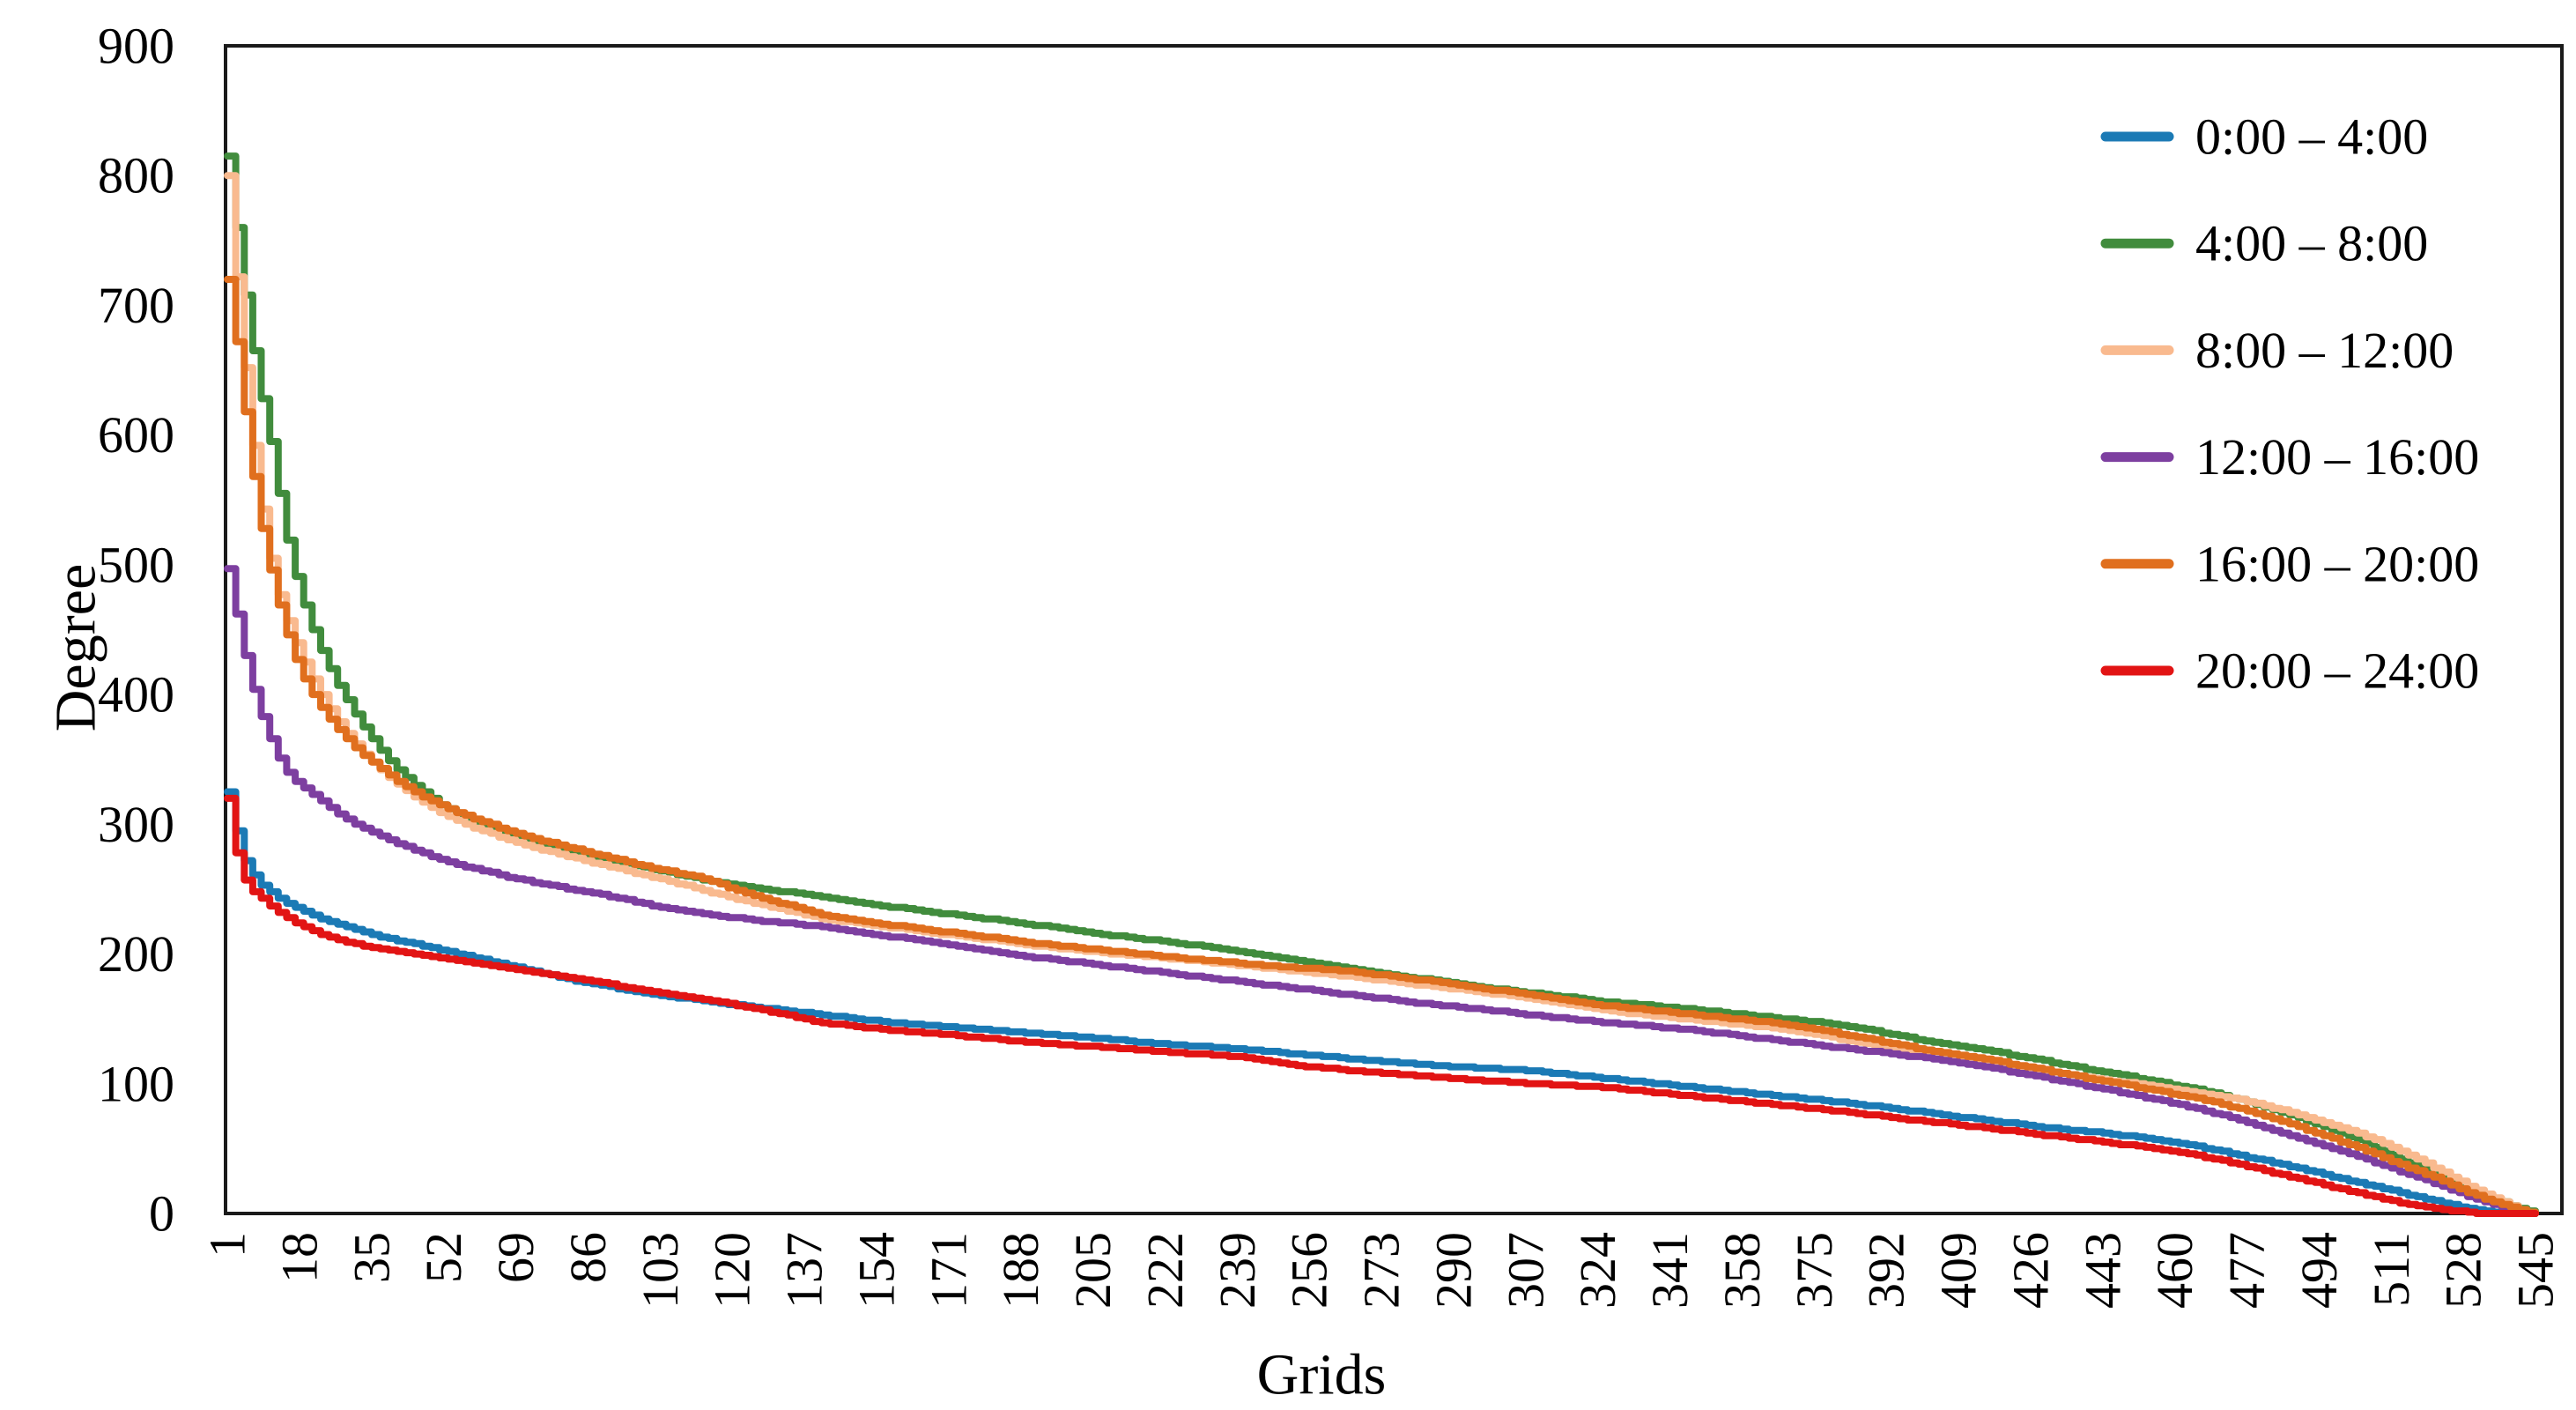 The image size is (2576, 1410). Describe the element at coordinates (2464, 1271) in the screenshot. I see `x-tick-528: 528` at that location.